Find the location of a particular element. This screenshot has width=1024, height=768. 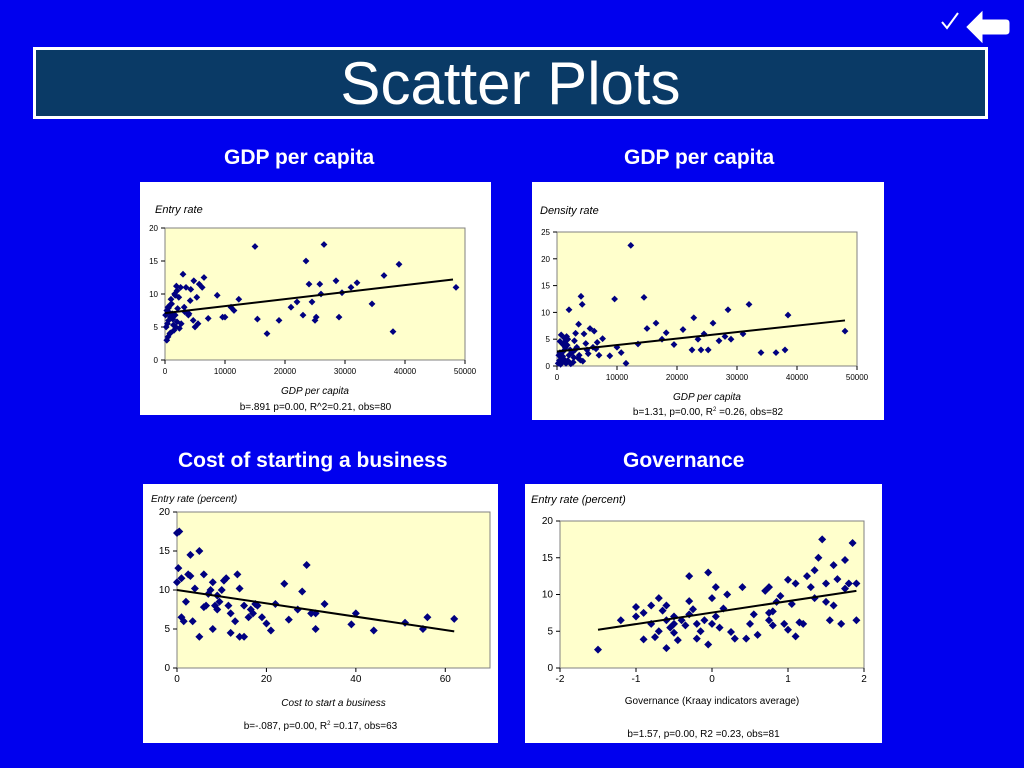

back-arrow-icon is located at coordinates (988, 27).